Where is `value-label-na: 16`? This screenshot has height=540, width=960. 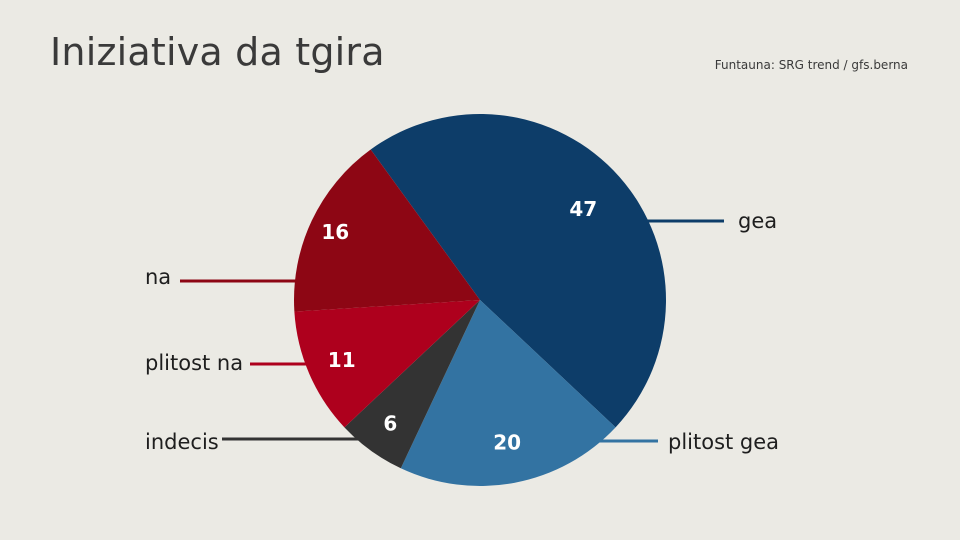
value-label-na: 16 is located at coordinates (335, 232).